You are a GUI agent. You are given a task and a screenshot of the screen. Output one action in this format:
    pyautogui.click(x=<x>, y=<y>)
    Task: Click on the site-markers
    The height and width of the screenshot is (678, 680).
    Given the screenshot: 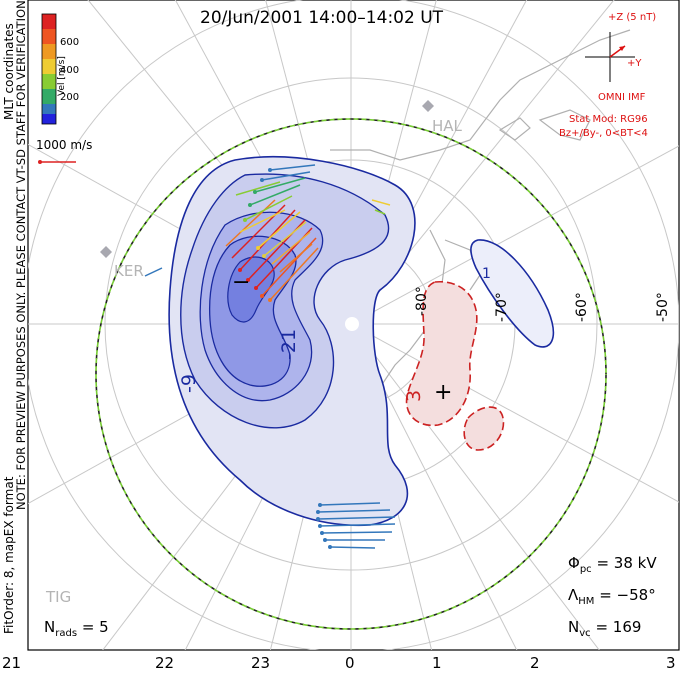 What is the action you would take?
    pyautogui.click(x=267, y=179)
    